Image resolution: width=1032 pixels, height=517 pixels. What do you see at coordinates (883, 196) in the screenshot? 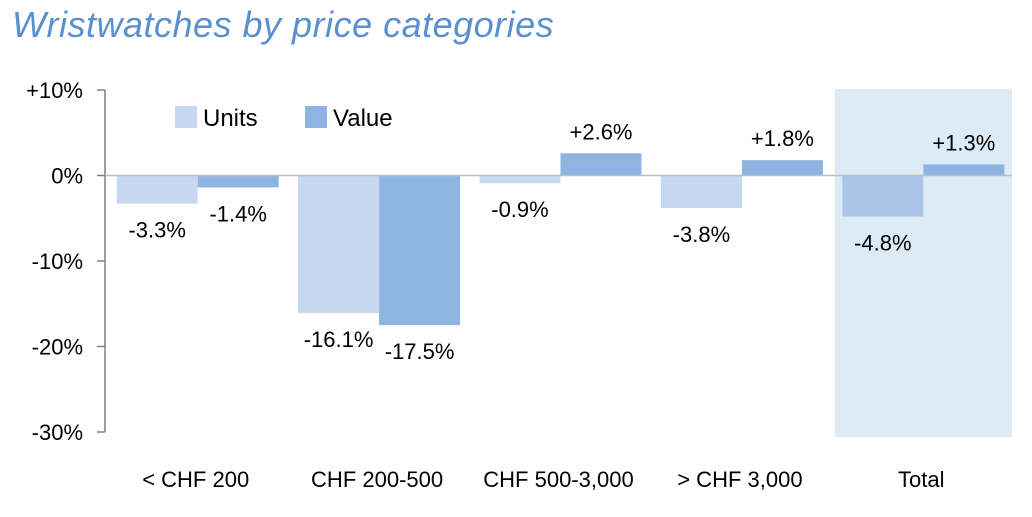
I see `bar-units-total` at bounding box center [883, 196].